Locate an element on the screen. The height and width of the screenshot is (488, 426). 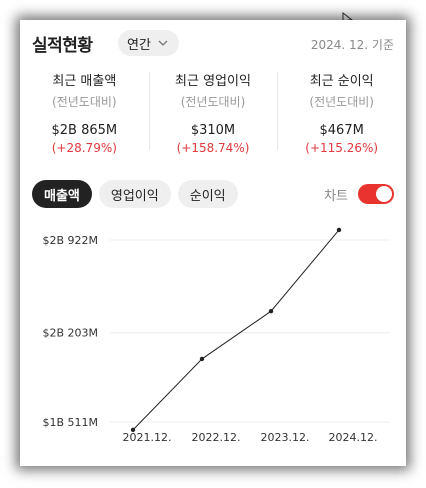
metric-change: (+28.79%) is located at coordinates (84, 148).